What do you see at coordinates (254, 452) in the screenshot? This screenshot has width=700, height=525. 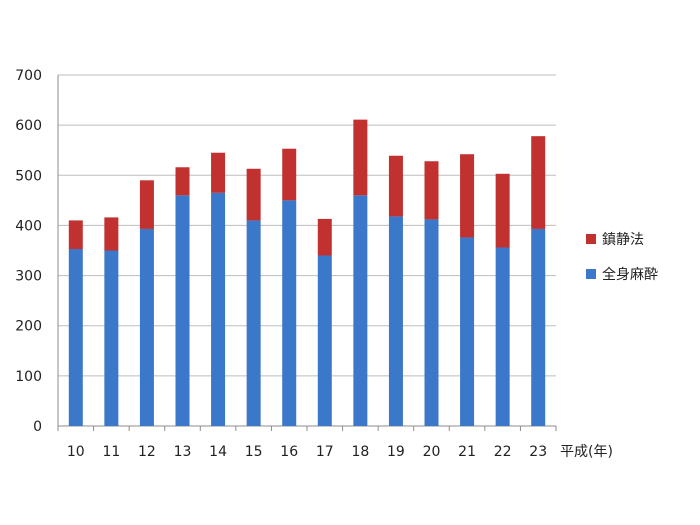 I see `x-tick-label: 15` at bounding box center [254, 452].